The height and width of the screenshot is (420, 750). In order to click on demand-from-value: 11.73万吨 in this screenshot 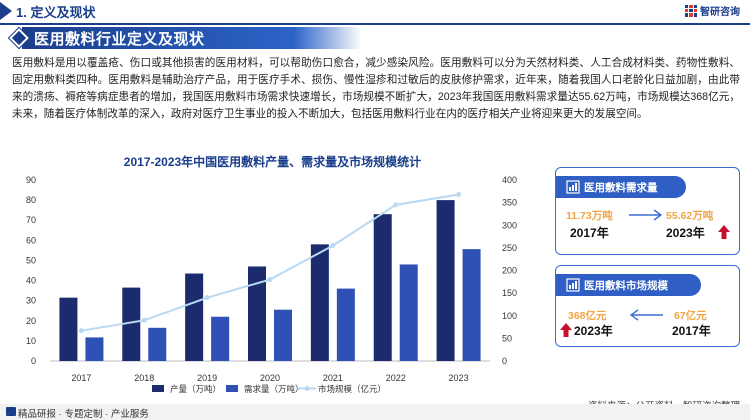, I will do `click(589, 216)`.